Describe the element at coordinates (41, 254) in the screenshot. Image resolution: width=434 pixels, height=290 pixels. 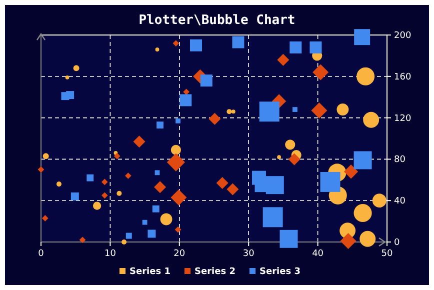
I see `x-tick-label: 0` at that location.